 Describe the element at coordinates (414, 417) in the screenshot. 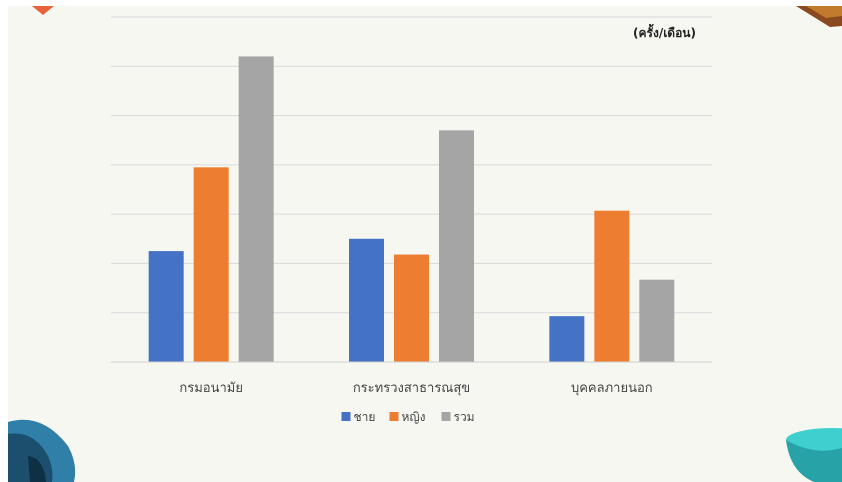

I see `legend-label: หญิง` at that location.